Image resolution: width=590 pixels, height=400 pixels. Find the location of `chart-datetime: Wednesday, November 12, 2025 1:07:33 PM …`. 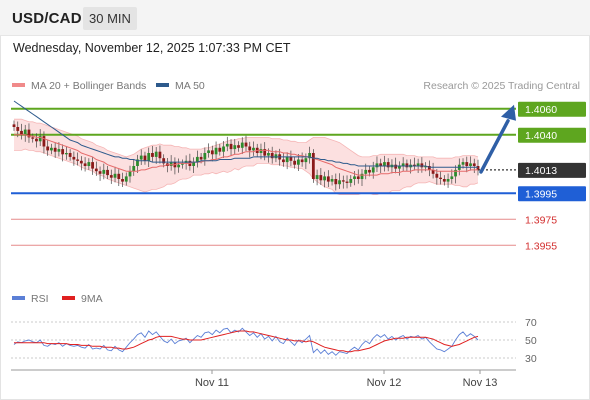

chart-datetime: Wednesday, November 12, 2025 1:07:33 PM … is located at coordinates (152, 48).